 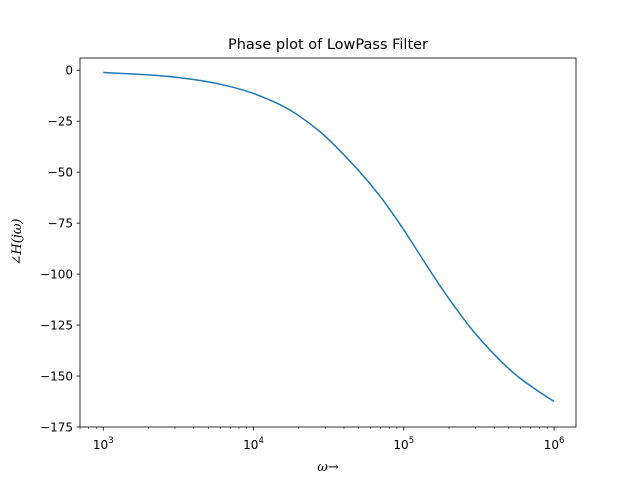 What do you see at coordinates (60, 121) in the screenshot?
I see `y-tick-label: −25` at bounding box center [60, 121].